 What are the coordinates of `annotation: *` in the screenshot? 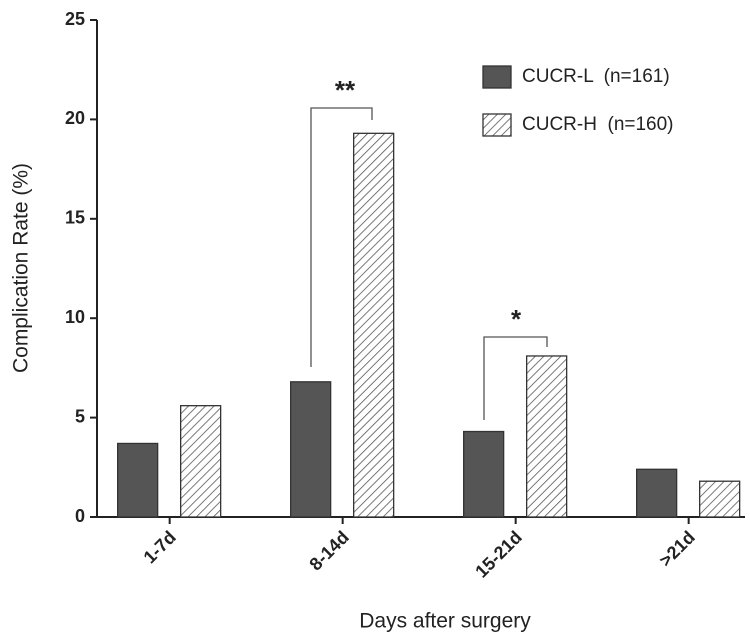 It's located at (516, 319).